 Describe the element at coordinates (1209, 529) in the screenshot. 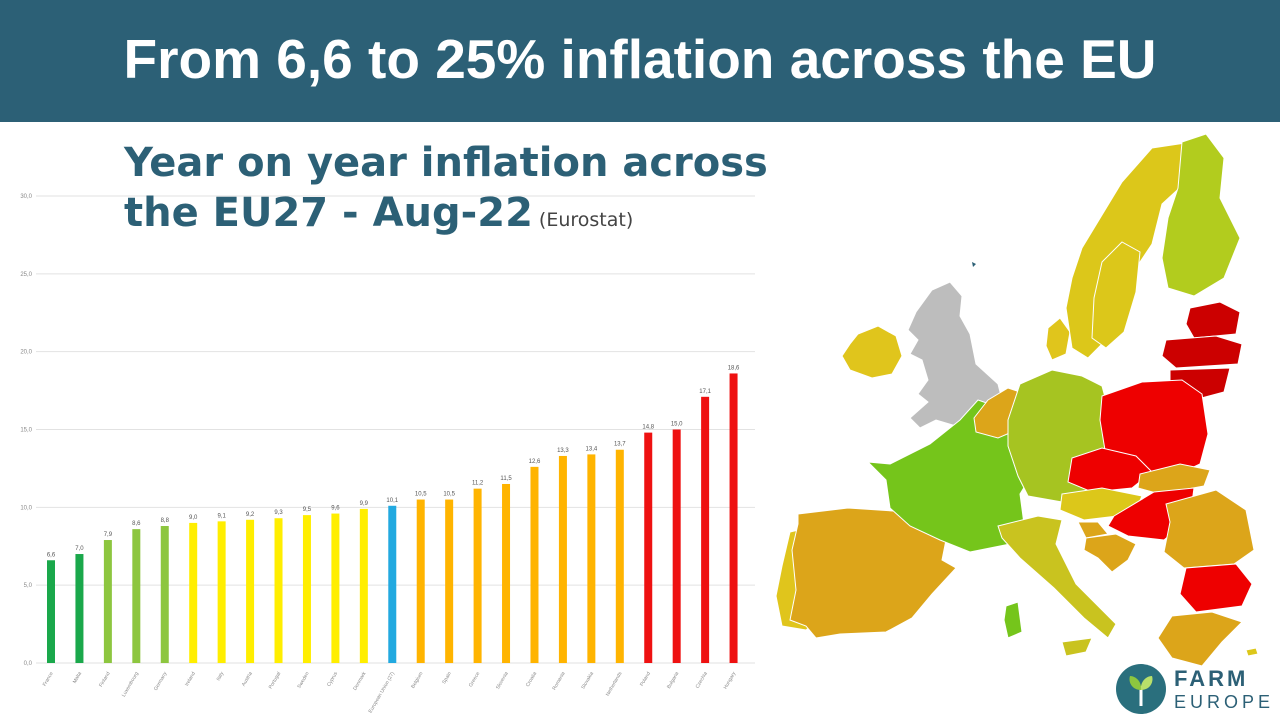

I see `map-romania` at that location.